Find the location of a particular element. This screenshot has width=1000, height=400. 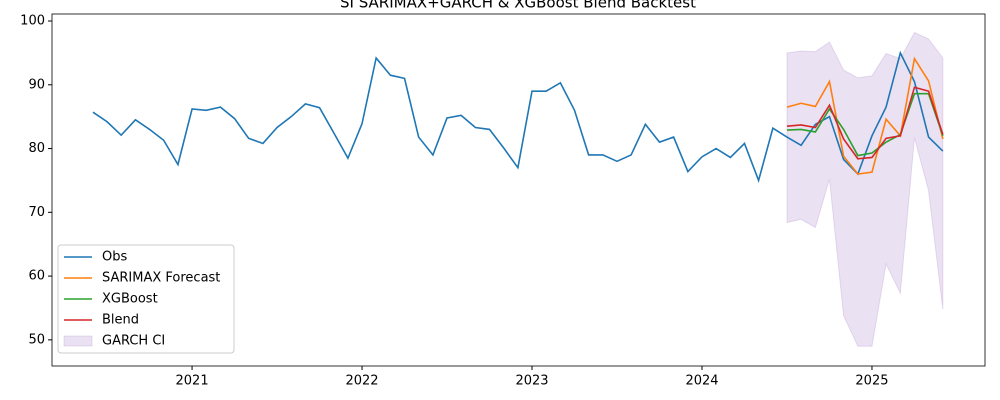

legend-box is located at coordinates (146, 299).